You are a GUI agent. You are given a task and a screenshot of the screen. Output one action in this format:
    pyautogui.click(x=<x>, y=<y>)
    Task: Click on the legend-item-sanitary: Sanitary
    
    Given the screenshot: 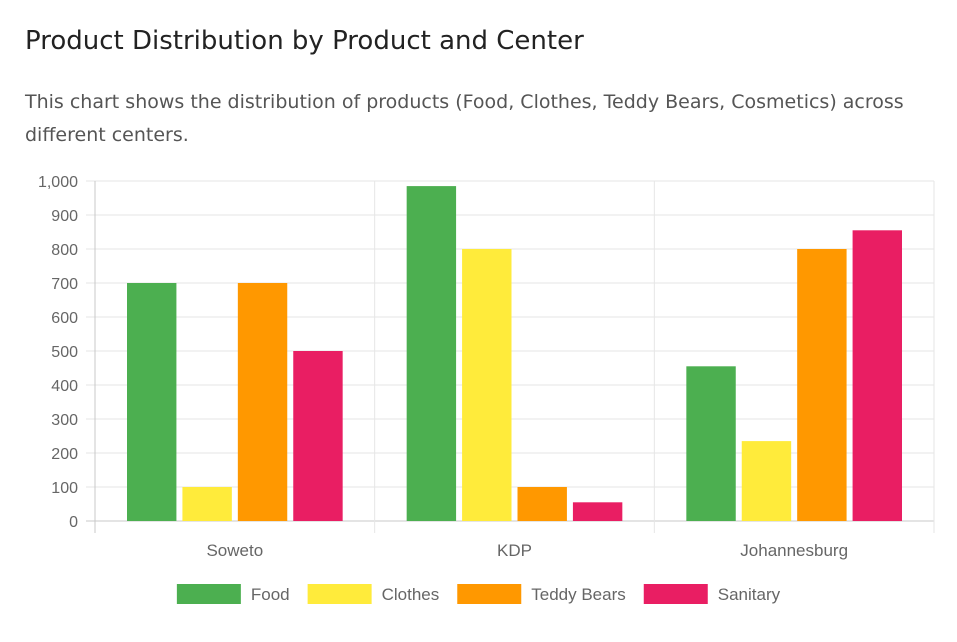 What is the action you would take?
    pyautogui.click(x=712, y=594)
    